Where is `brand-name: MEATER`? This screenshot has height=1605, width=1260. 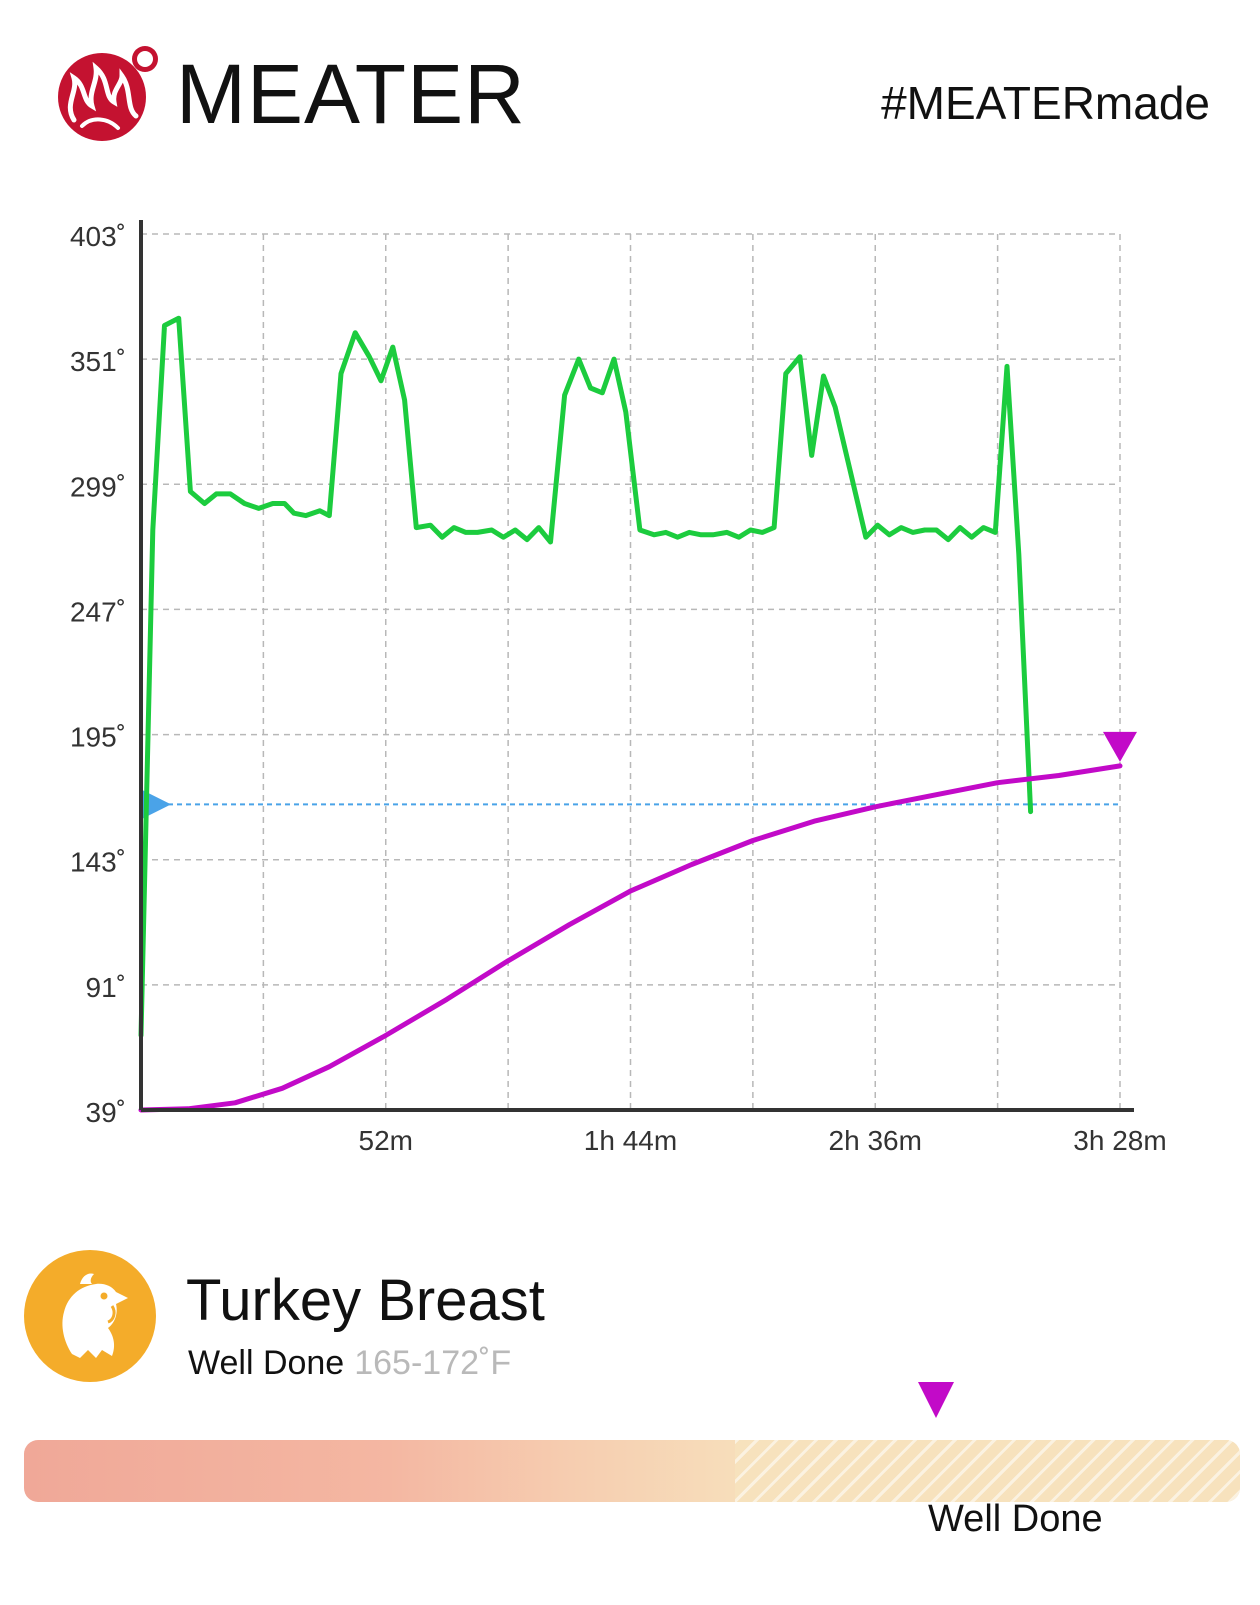 brand-name: MEATER is located at coordinates (351, 94).